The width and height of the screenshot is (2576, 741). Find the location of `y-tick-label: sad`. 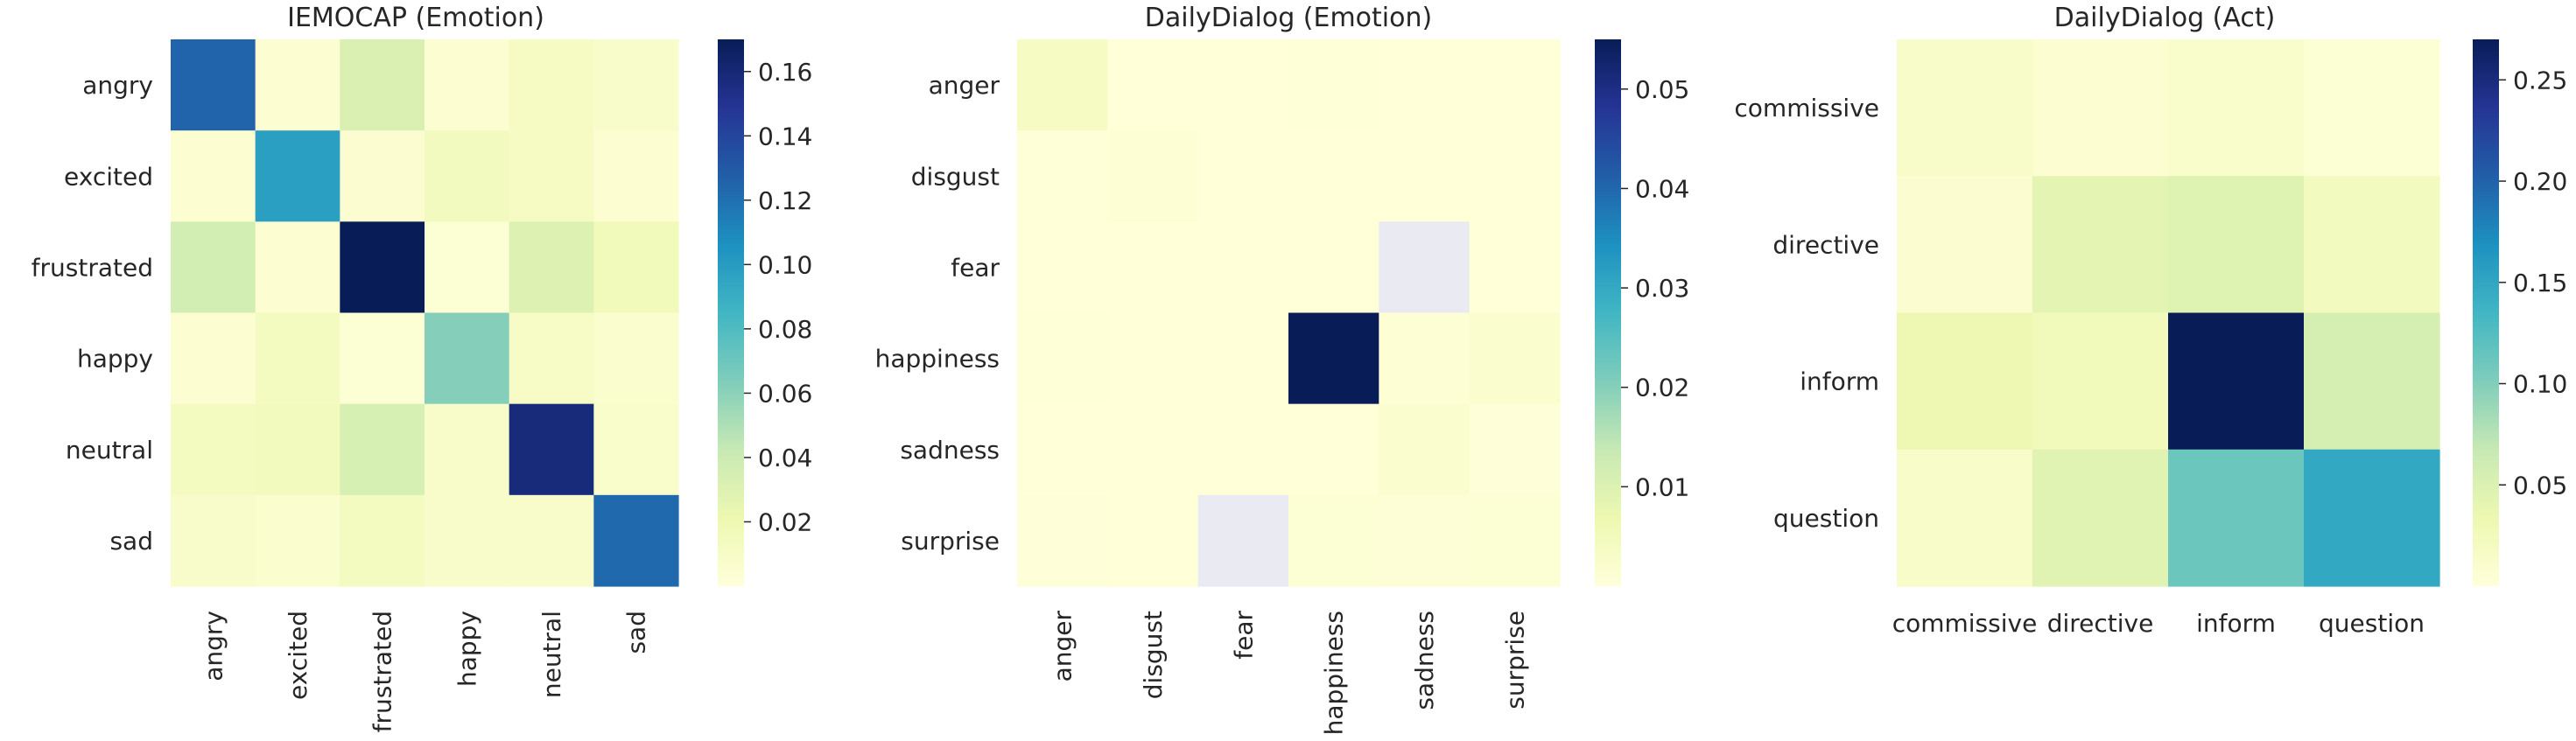

y-tick-label: sad is located at coordinates (131, 541).